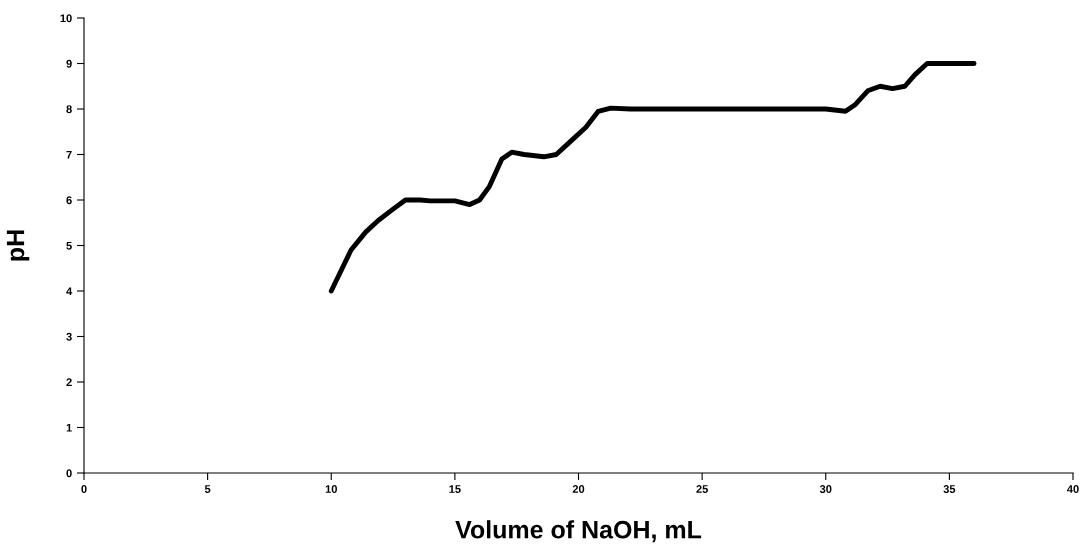 Image resolution: width=1084 pixels, height=552 pixels. I want to click on x-tick-label: 5, so click(207, 489).